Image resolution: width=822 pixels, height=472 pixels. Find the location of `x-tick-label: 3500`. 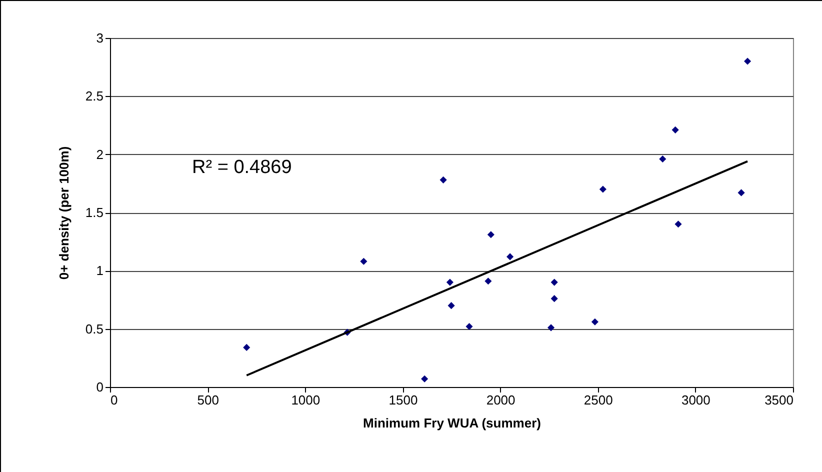

x-tick-label: 3500 is located at coordinates (779, 400).